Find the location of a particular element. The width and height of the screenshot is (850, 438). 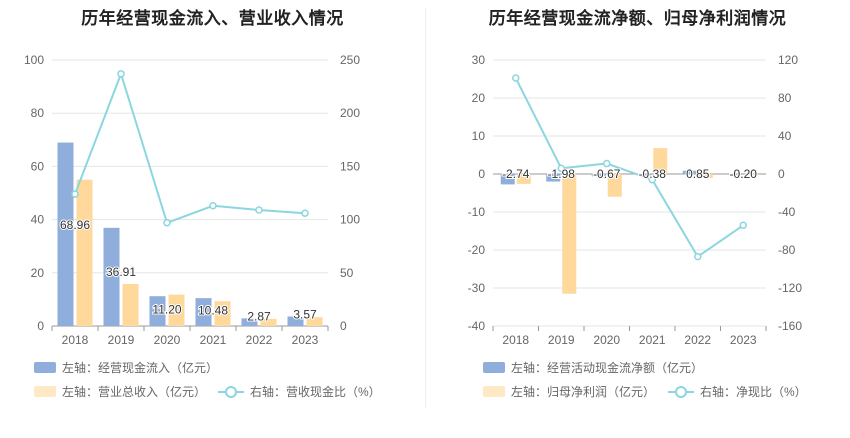

data-label: -2.74 is located at coordinates (516, 174).